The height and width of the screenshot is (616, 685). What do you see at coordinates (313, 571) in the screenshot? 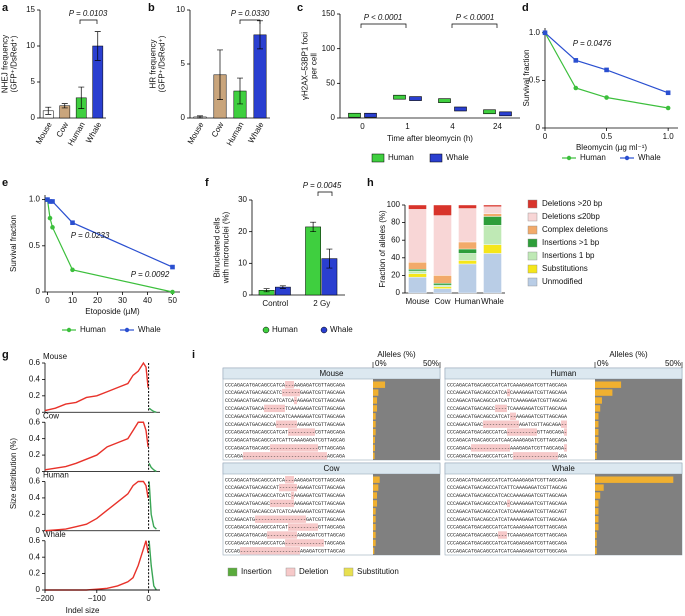
I see `legend-label: Deletion` at bounding box center [313, 571].